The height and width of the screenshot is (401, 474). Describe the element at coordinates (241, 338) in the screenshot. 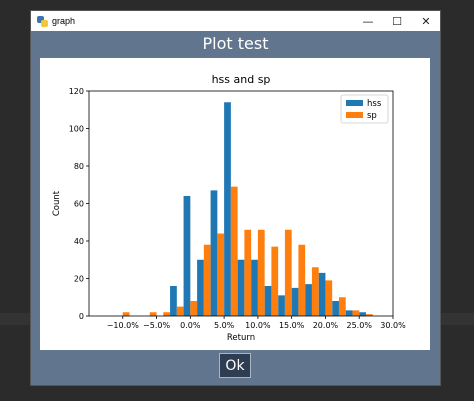

I see `x-axis-label: Return` at that location.